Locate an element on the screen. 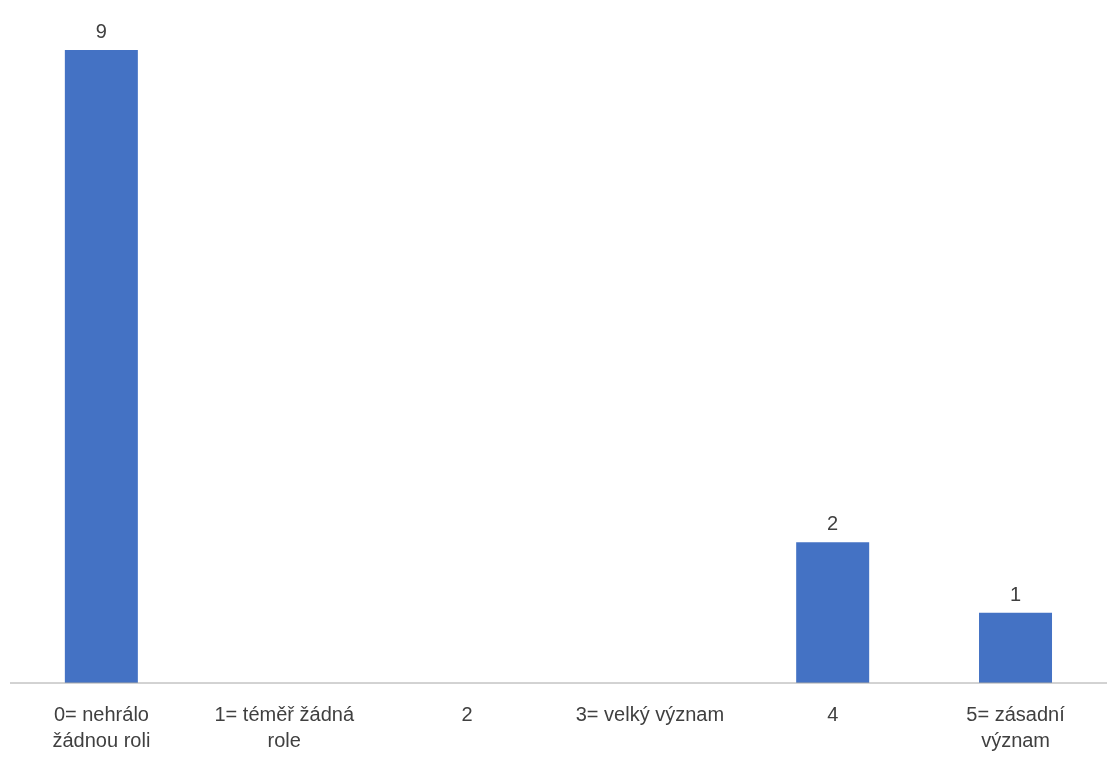 The image size is (1107, 763). data-label: 2 is located at coordinates (833, 523).